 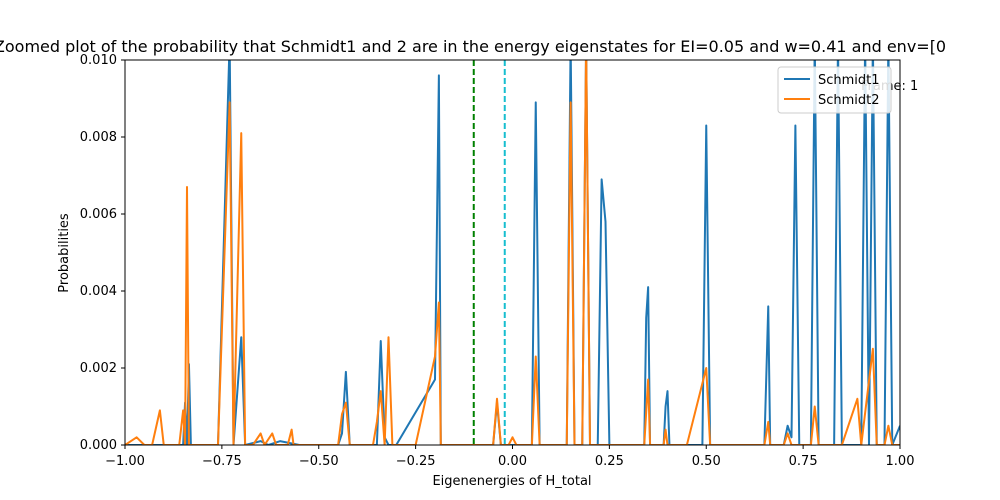 I want to click on y-tick-label: 0.002, so click(x=98, y=368).